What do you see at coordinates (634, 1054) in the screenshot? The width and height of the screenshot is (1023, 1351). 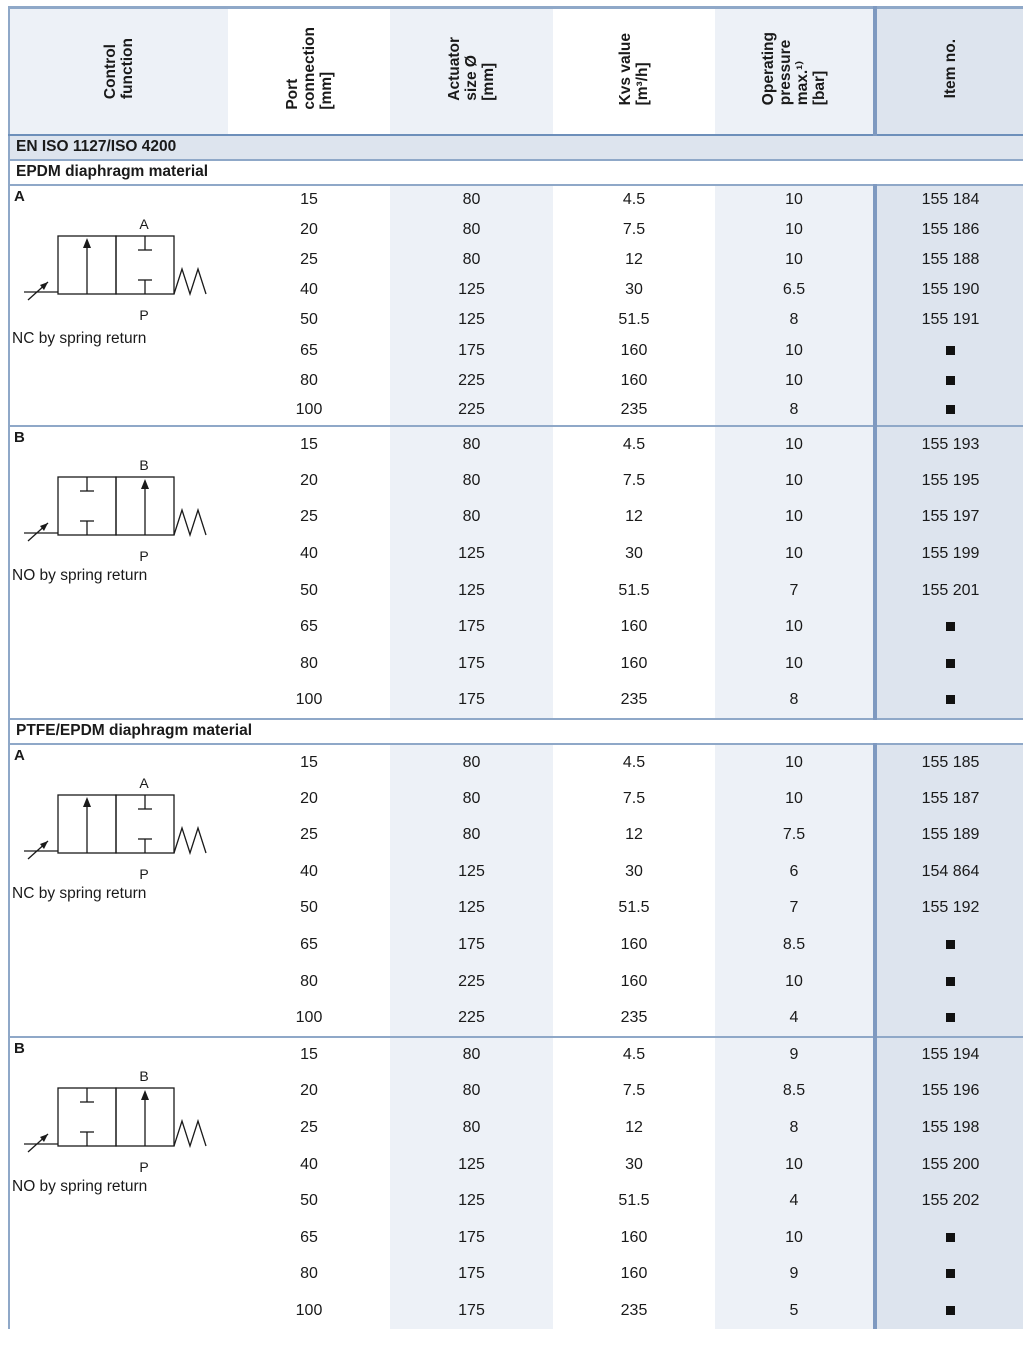 I see `kvs-value-cell: 4.5` at bounding box center [634, 1054].